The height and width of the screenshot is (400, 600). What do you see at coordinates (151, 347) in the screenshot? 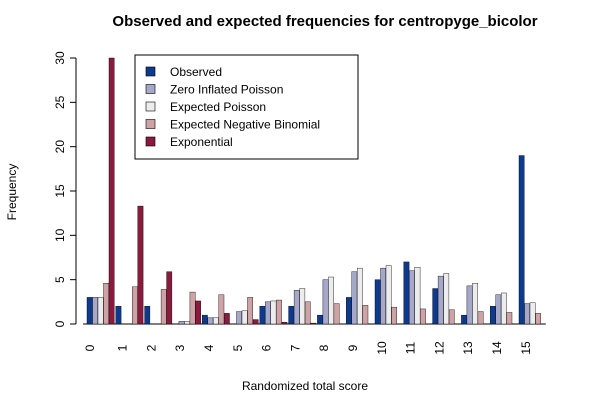
I see `x-tick-label: 2` at bounding box center [151, 347].